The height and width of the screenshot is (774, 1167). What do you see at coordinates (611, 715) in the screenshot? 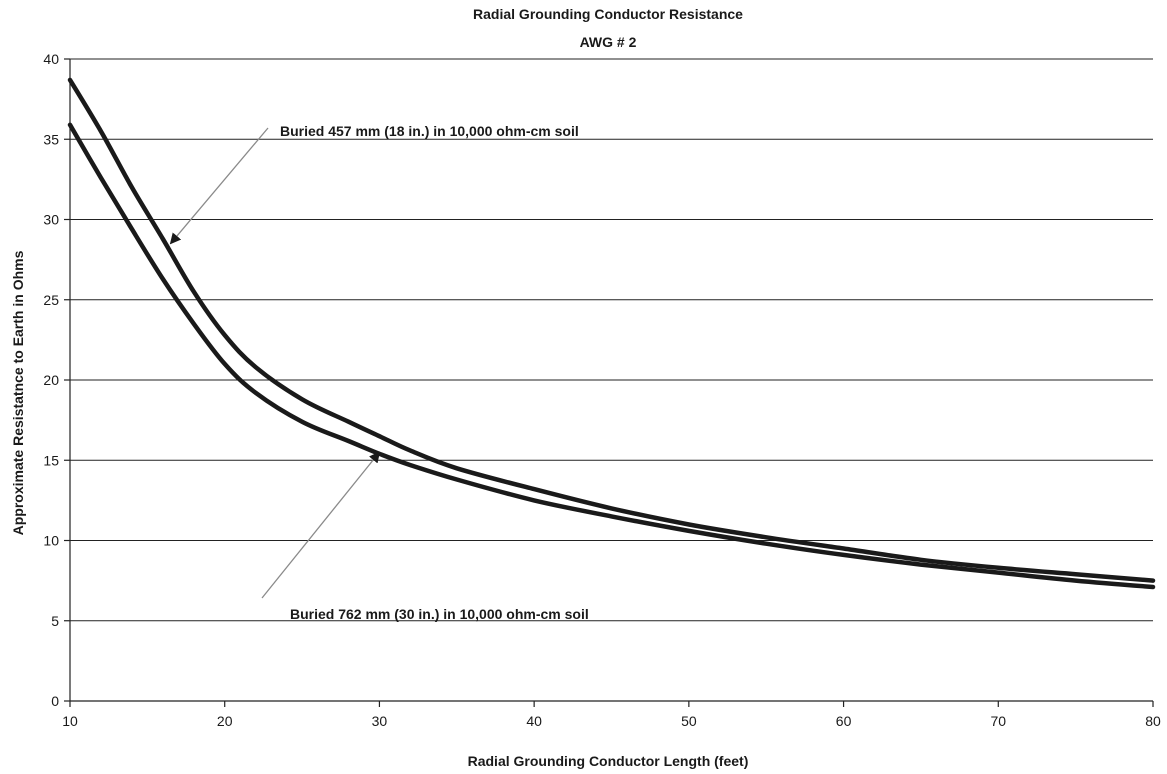
I see `x-tick-labels: 10 20 30 40 50 60 70 80` at bounding box center [611, 715].